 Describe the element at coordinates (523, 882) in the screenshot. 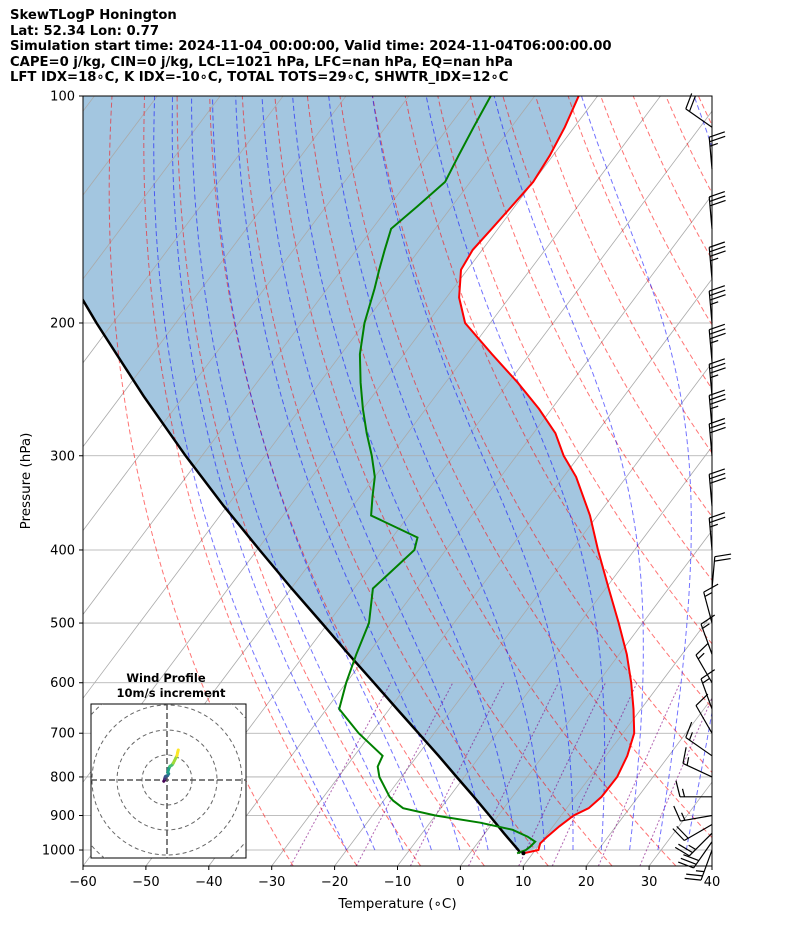

I see `x-tick-label: 10` at that location.